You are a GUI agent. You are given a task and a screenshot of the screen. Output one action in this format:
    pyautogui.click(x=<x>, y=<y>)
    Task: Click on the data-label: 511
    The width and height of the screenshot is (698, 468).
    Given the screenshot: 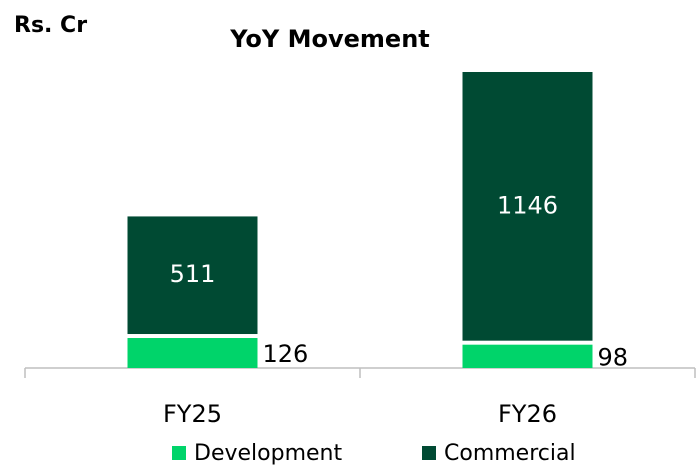 What is the action you would take?
    pyautogui.click(x=193, y=274)
    